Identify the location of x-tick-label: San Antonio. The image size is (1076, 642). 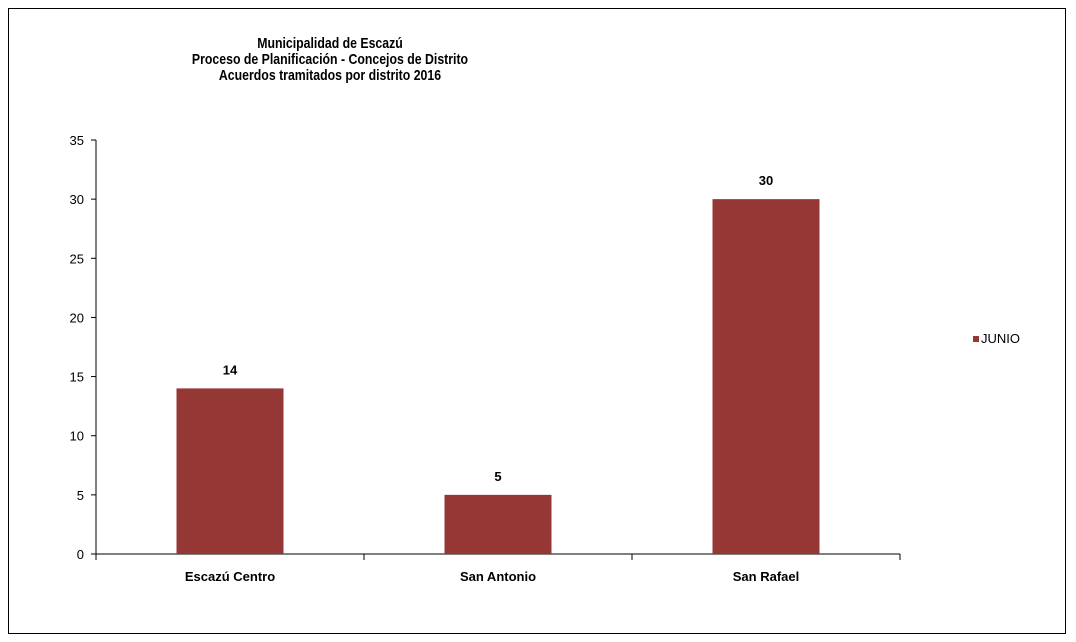
(498, 576).